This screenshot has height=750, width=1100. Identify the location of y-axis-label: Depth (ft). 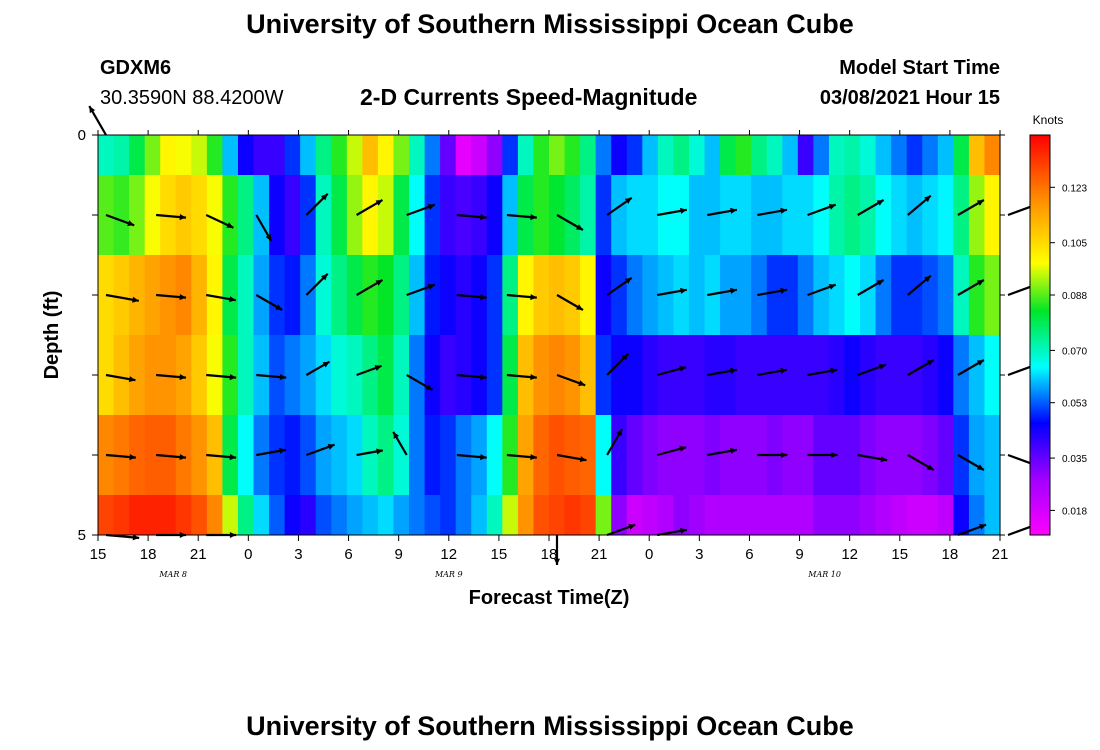
(52, 335).